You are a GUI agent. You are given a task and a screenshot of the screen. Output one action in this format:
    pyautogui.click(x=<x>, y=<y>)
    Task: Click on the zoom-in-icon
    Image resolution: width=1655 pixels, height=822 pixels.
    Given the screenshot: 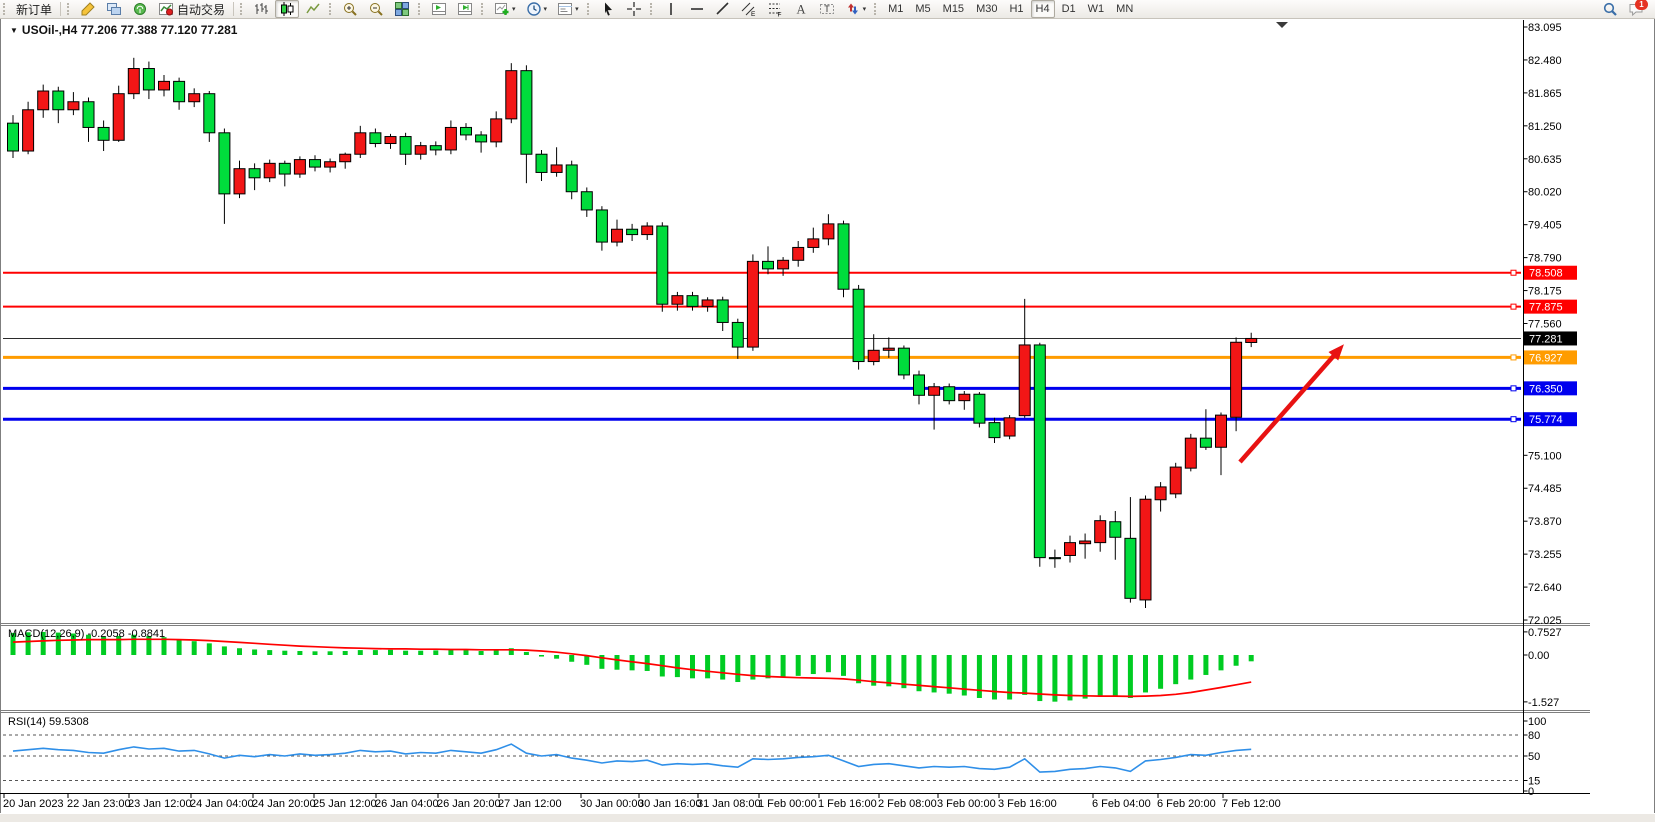 What is the action you would take?
    pyautogui.click(x=350, y=9)
    